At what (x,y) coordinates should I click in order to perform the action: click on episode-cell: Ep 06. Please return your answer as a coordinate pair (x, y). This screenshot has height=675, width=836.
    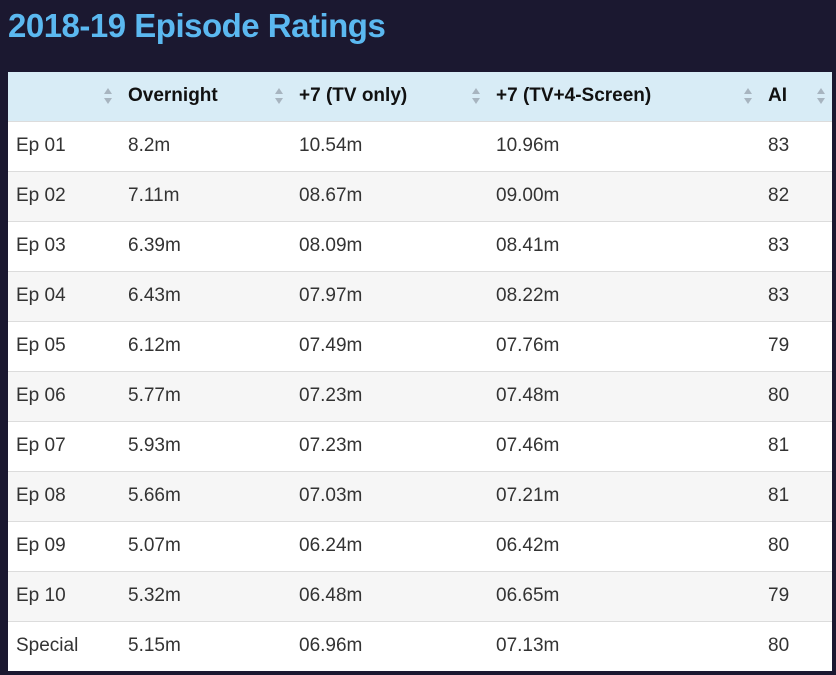
    Looking at the image, I should click on (63, 395).